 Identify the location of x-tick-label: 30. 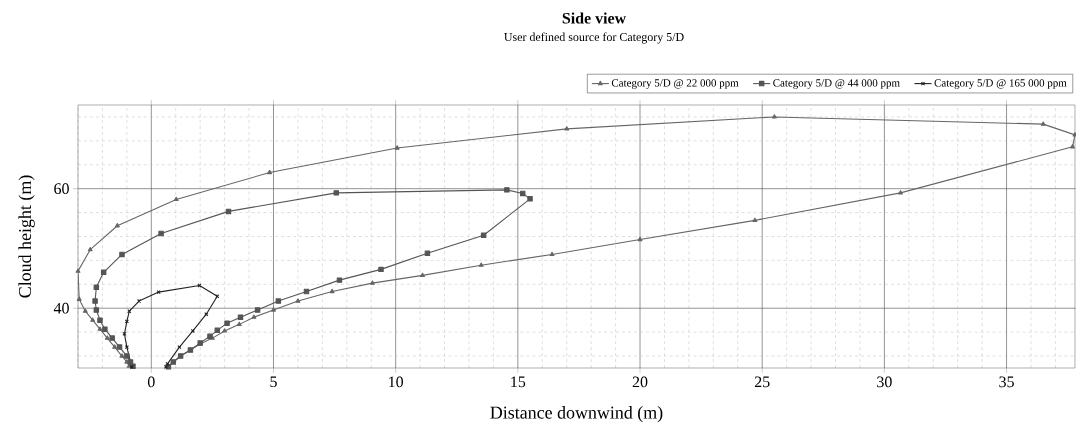
(884, 382).